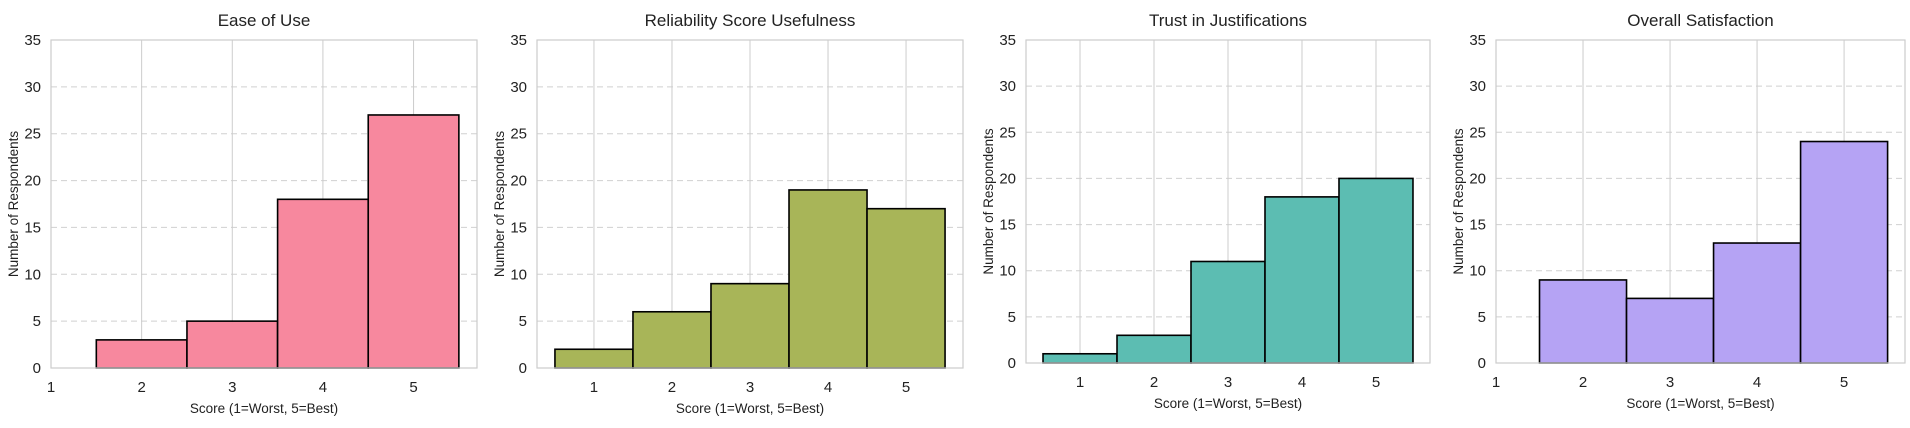 The width and height of the screenshot is (1910, 428). Describe the element at coordinates (264, 20) in the screenshot. I see `chart-title: Ease of Use` at that location.